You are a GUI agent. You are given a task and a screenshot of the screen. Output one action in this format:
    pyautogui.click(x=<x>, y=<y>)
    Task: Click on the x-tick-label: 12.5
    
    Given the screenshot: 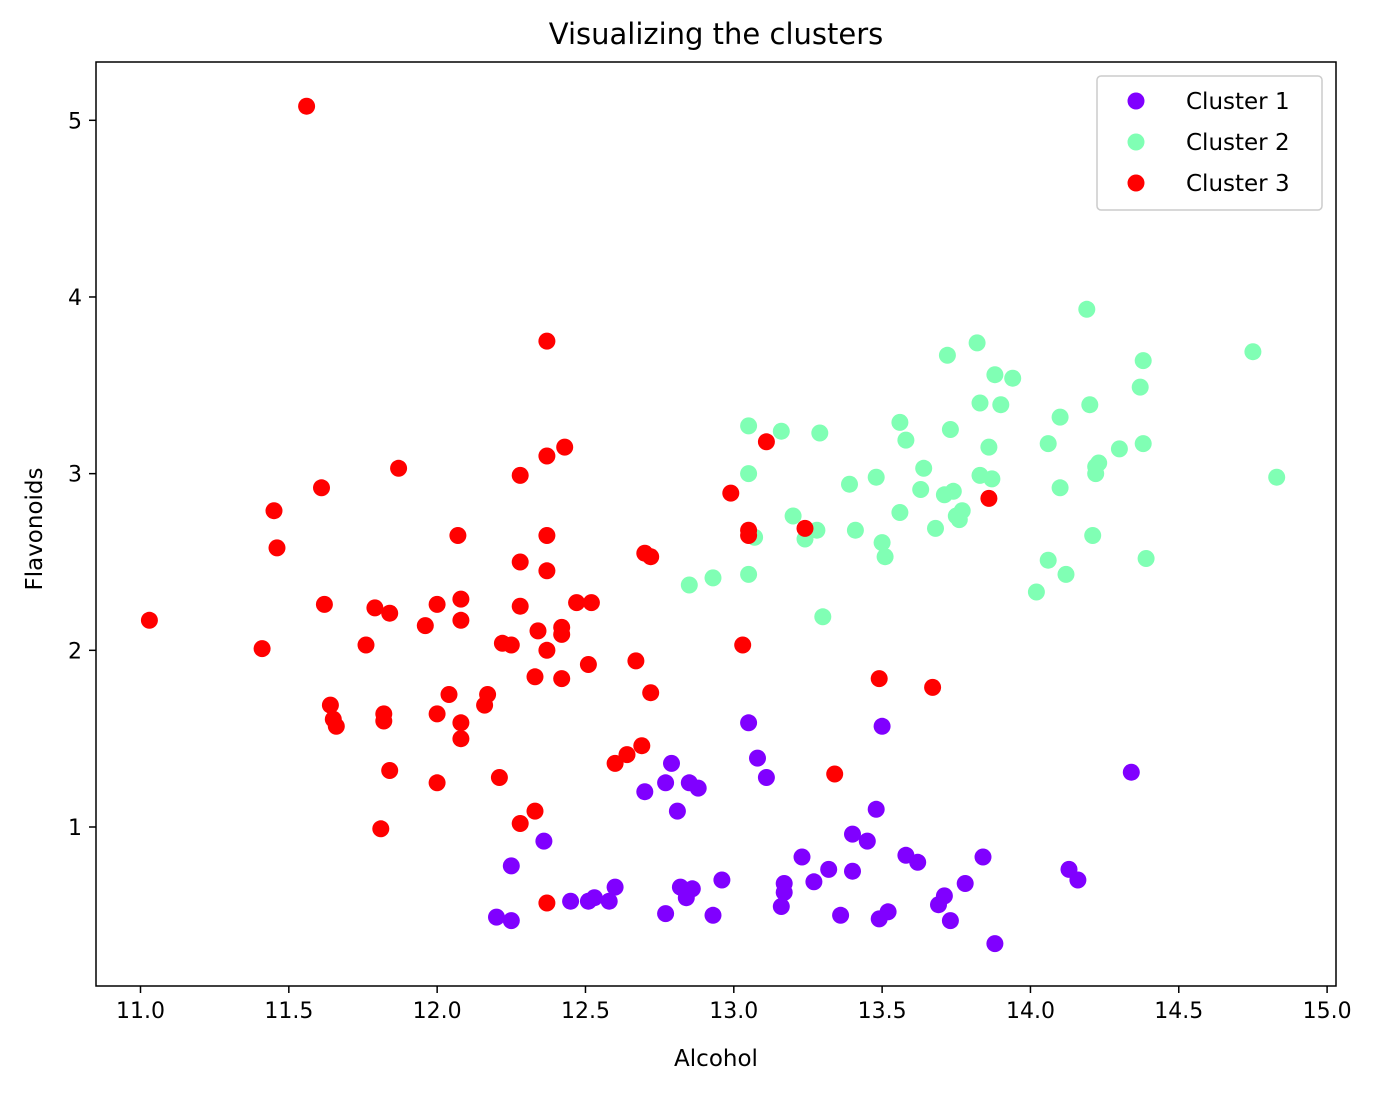 What is the action you would take?
    pyautogui.click(x=585, y=1011)
    